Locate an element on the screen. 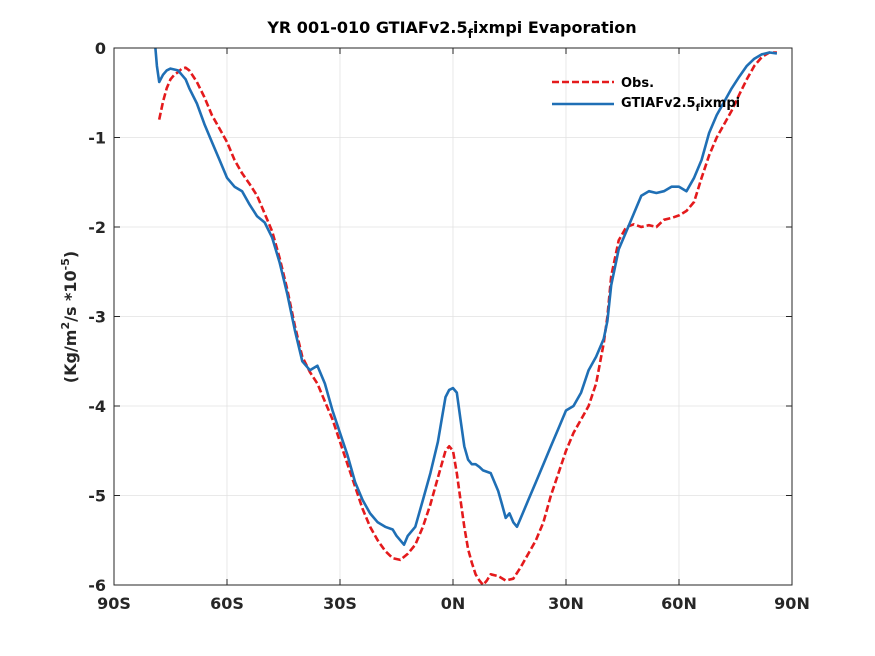 This screenshot has width=875, height=656. y-tick-label: -3 is located at coordinates (97, 317).